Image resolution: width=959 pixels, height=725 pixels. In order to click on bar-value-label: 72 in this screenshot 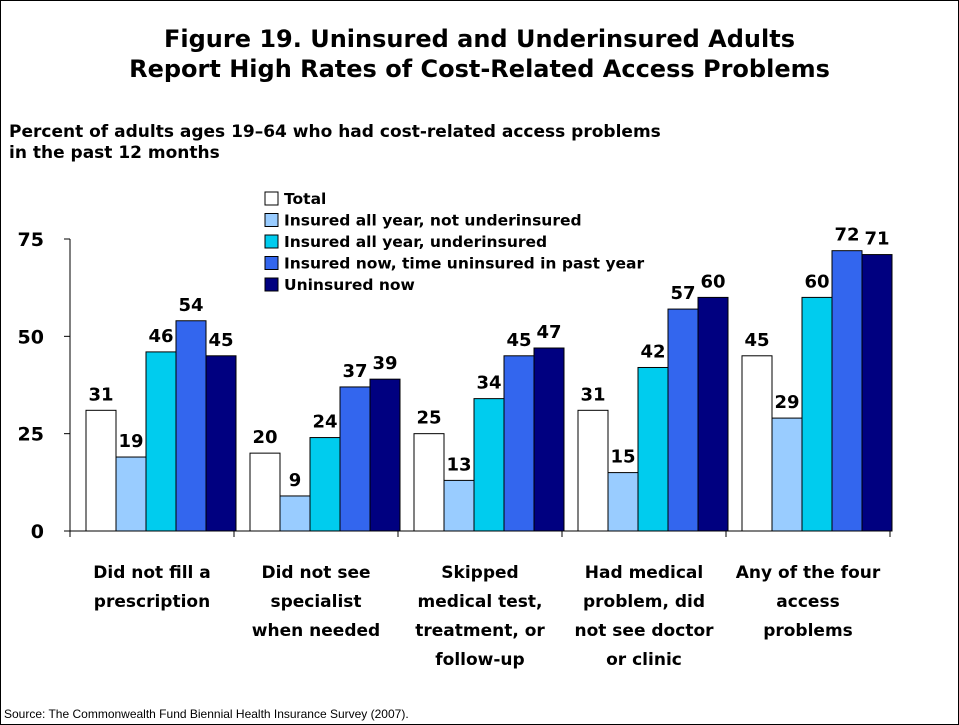, I will do `click(846, 235)`.